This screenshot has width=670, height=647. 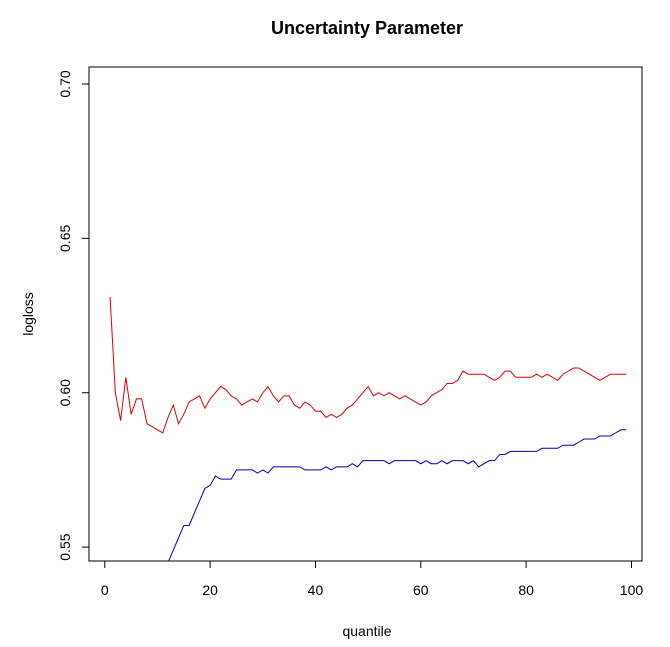 I want to click on x-tick-label: 100, so click(x=632, y=590).